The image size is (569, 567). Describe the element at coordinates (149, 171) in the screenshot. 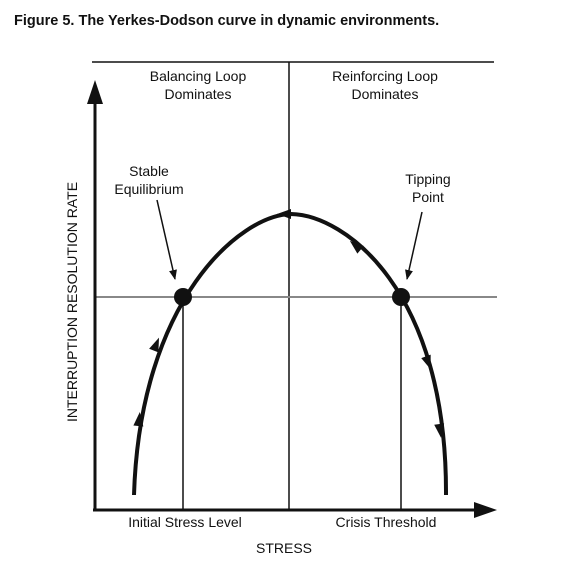

I see `stable-equilibrium-label-line1: Stable` at that location.